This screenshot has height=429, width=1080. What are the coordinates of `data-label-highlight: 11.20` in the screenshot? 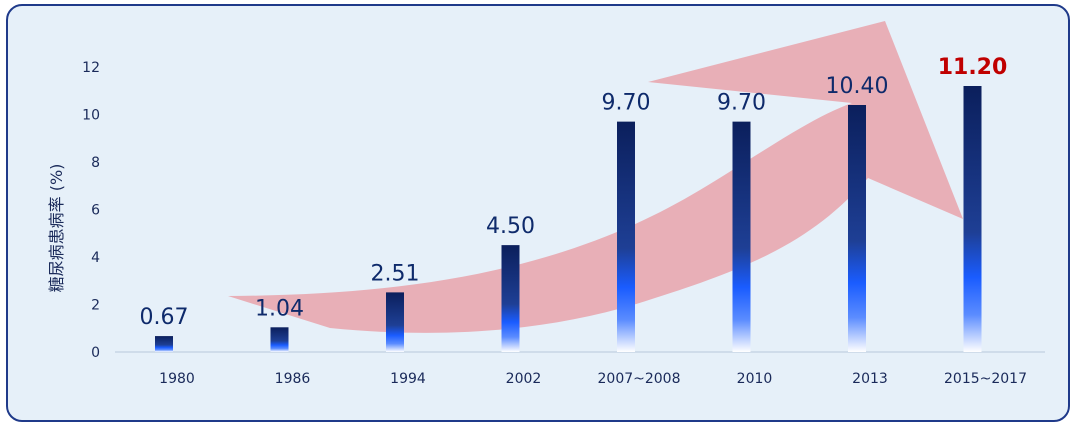 It's located at (973, 67).